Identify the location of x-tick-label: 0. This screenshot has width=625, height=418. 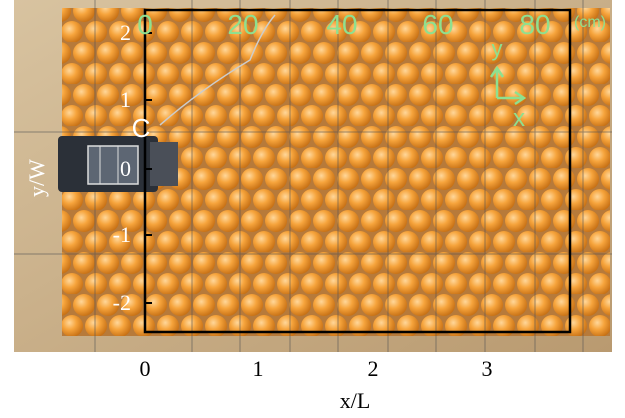
(145, 368).